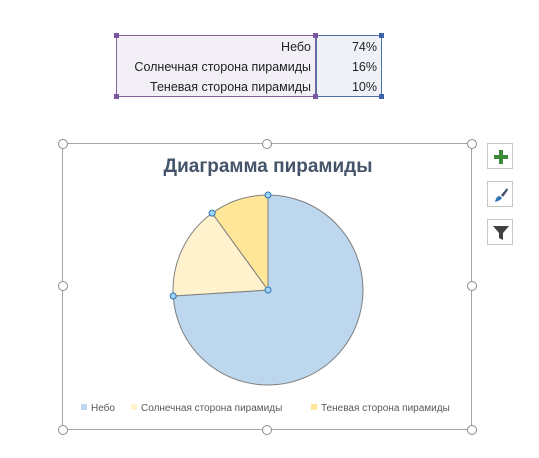 This screenshot has height=458, width=539. I want to click on resize-handle-bottom, so click(267, 430).